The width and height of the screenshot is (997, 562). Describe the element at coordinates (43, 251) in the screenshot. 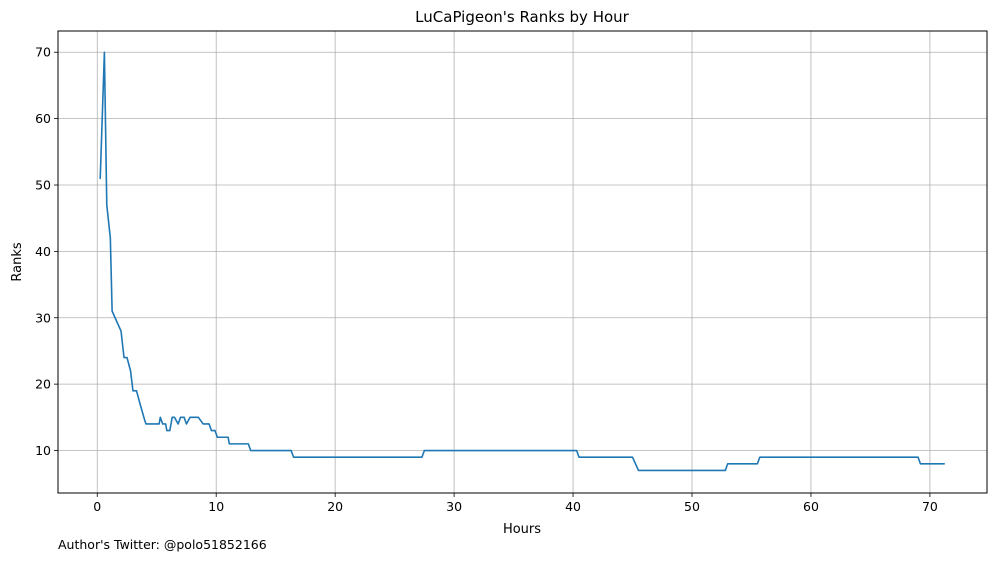

I see `y-tick-label: 40` at that location.